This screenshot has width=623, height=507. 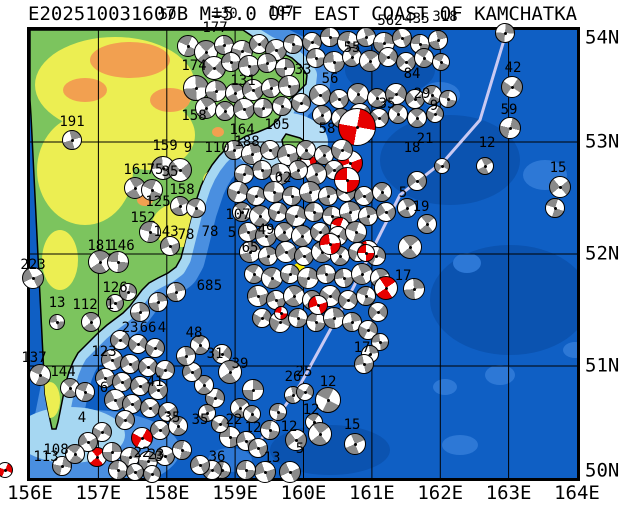 What do you see at coordinates (98, 493) in the screenshot?
I see `lon-tick-label: 157E` at bounding box center [98, 493].